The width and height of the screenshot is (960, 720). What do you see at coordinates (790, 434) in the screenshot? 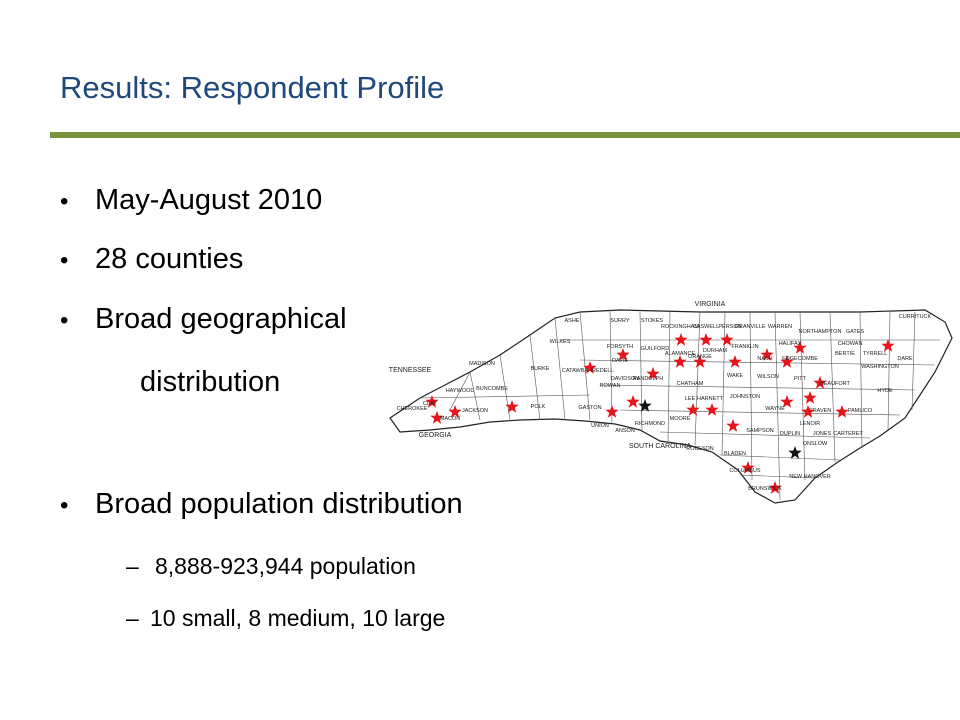
I see `county-label: DUPLIN` at bounding box center [790, 434].